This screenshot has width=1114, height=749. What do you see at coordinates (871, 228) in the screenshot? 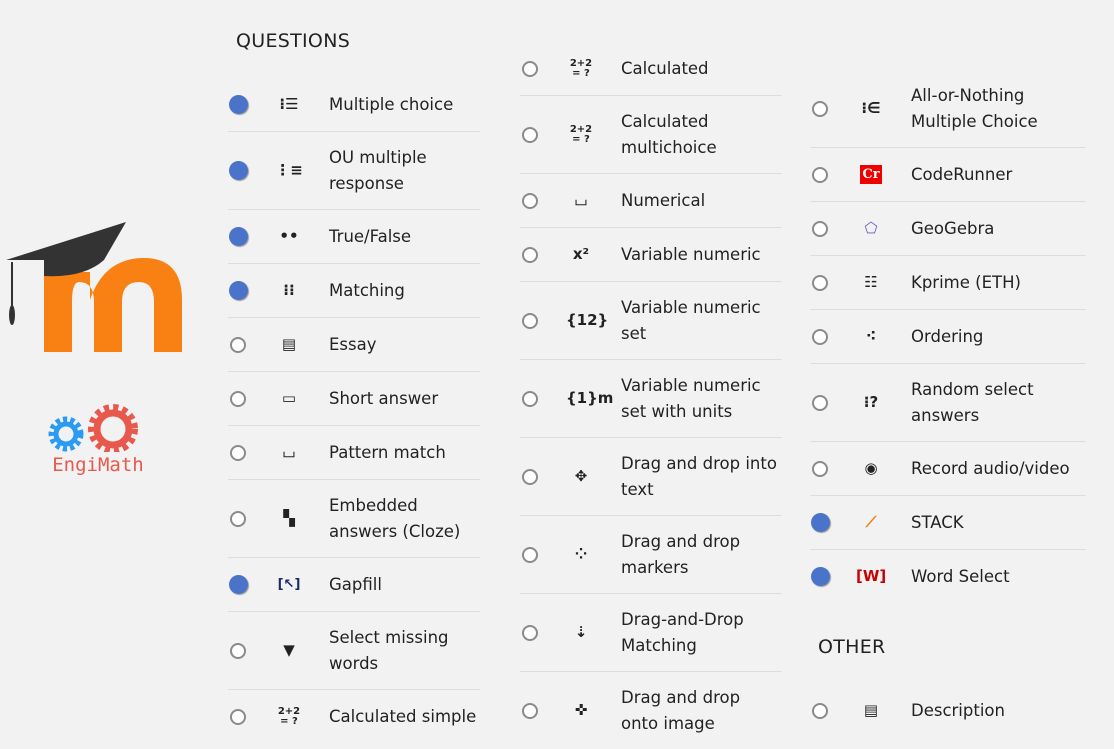
I see `geogebra-icon: ⬠` at bounding box center [871, 228].